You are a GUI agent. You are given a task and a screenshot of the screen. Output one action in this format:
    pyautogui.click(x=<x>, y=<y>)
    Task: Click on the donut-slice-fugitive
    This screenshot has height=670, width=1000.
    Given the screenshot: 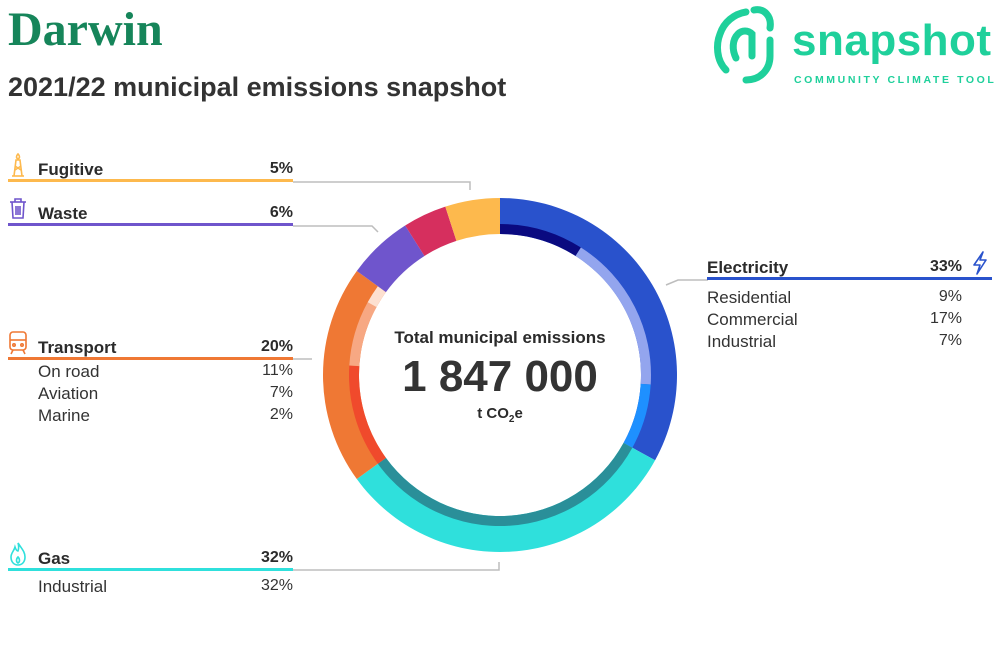 What is the action you would take?
    pyautogui.click(x=472, y=219)
    